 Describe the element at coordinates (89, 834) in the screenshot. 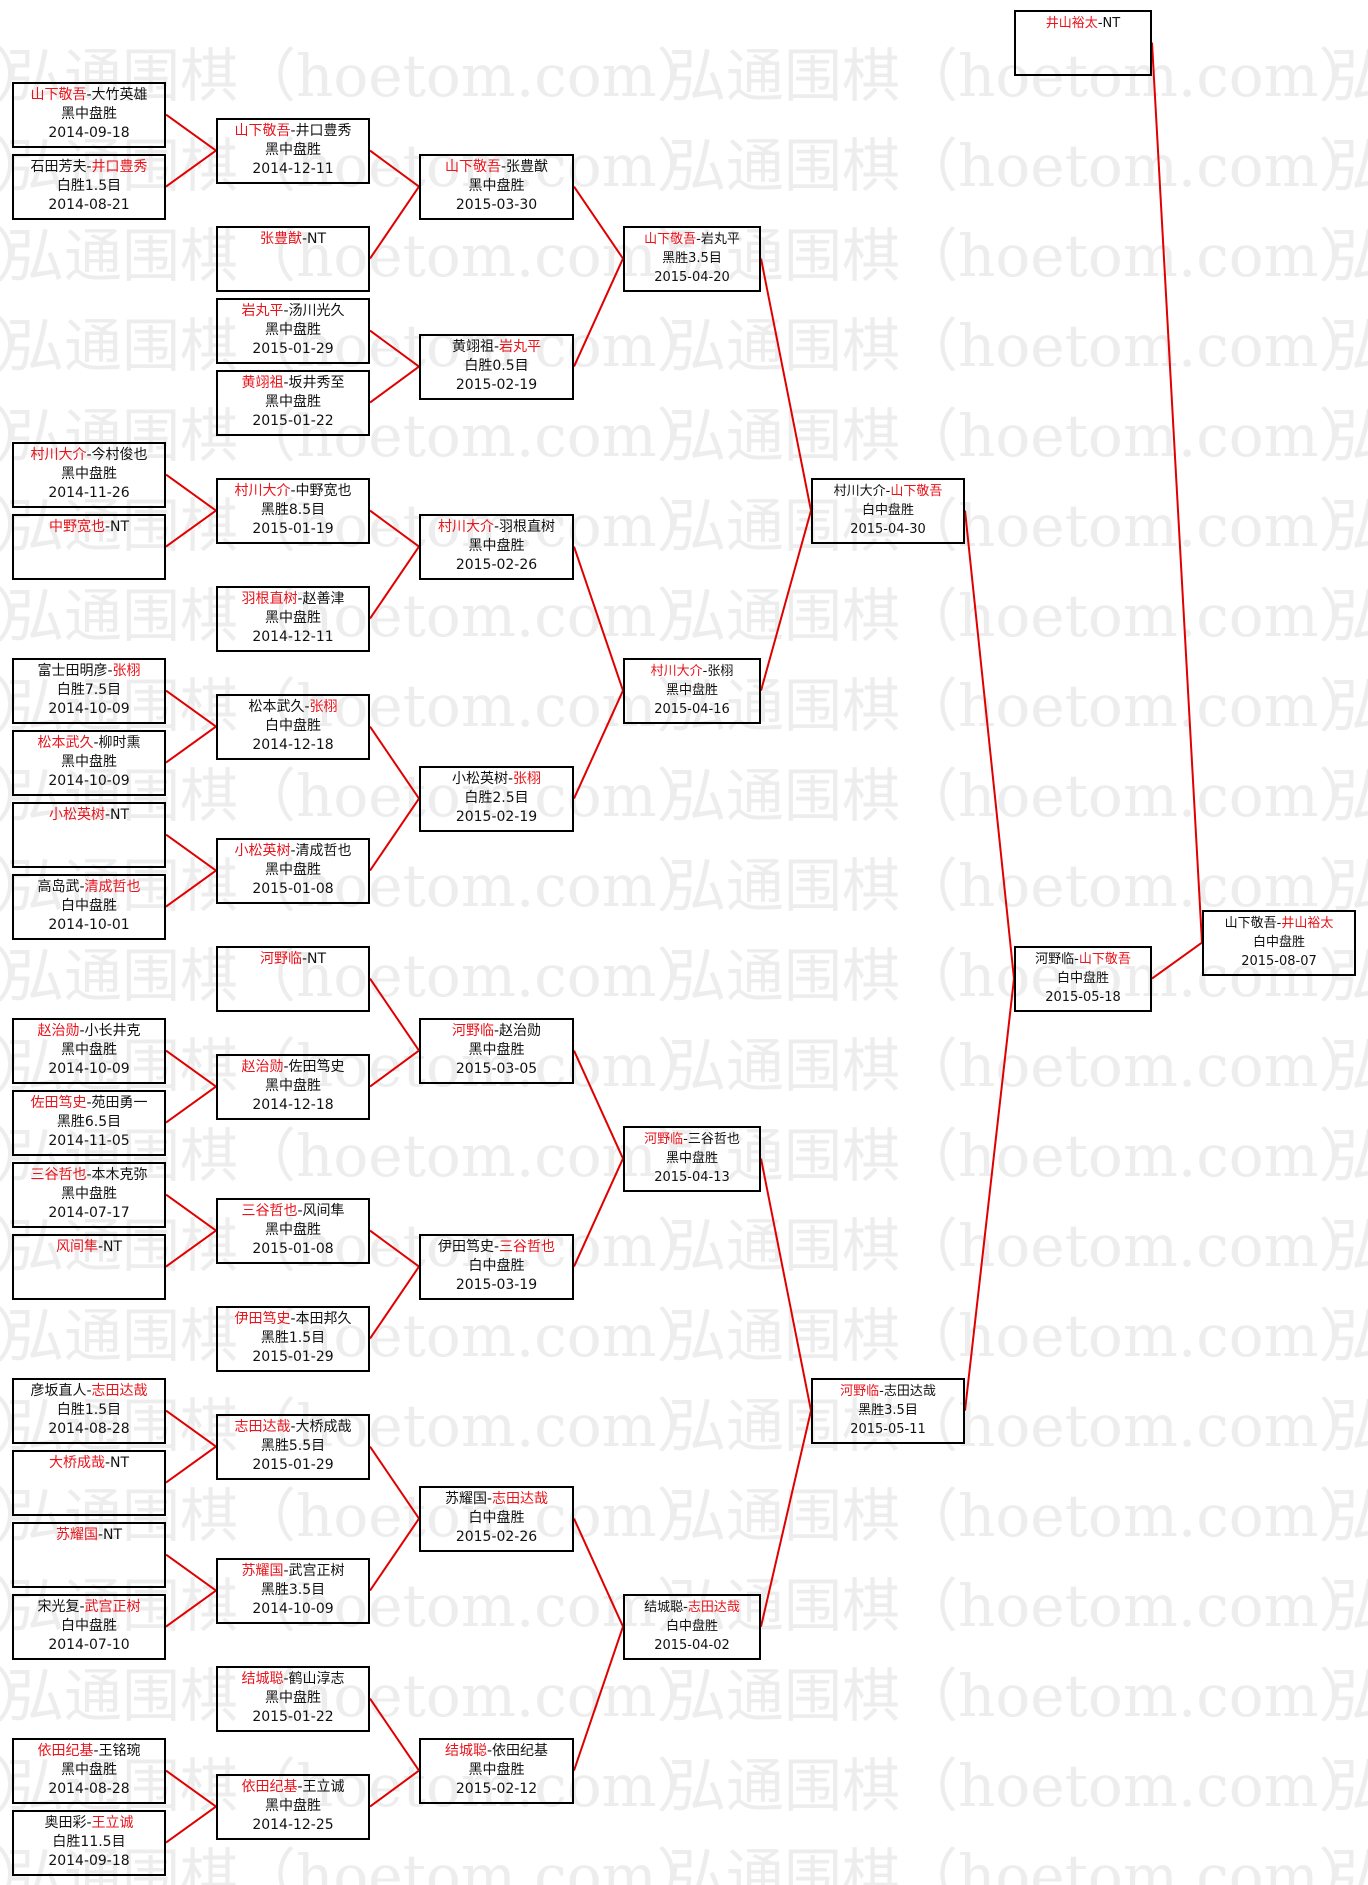

I see `match-box: 小松英树-NT` at that location.